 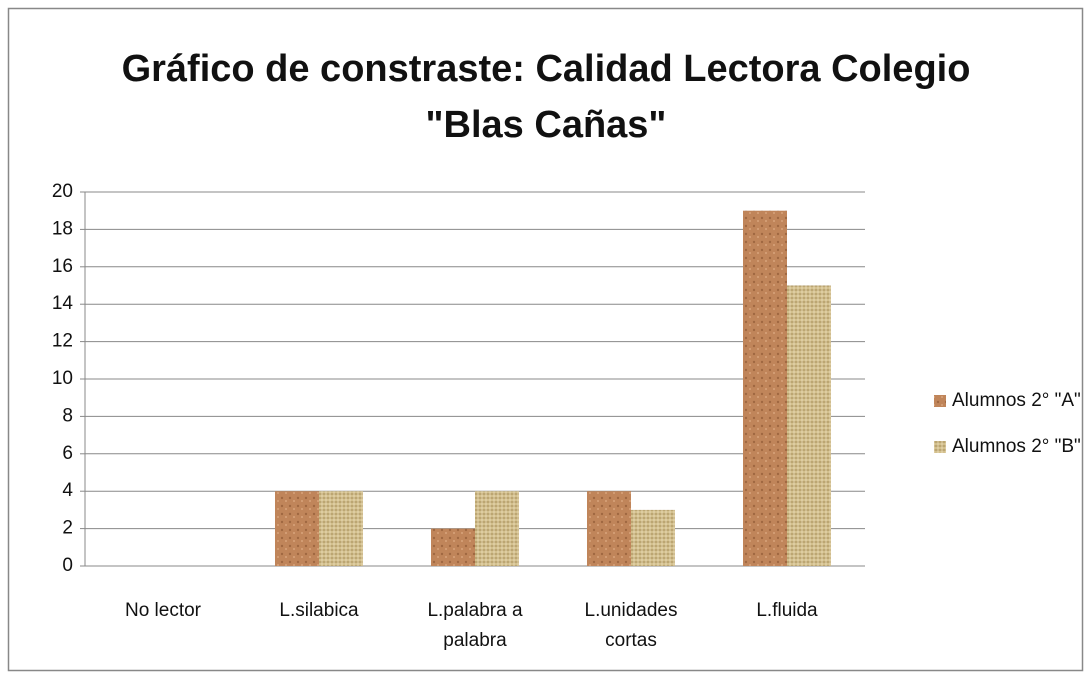 I want to click on legend-label: Alumnos 2° "A", so click(x=1016, y=400).